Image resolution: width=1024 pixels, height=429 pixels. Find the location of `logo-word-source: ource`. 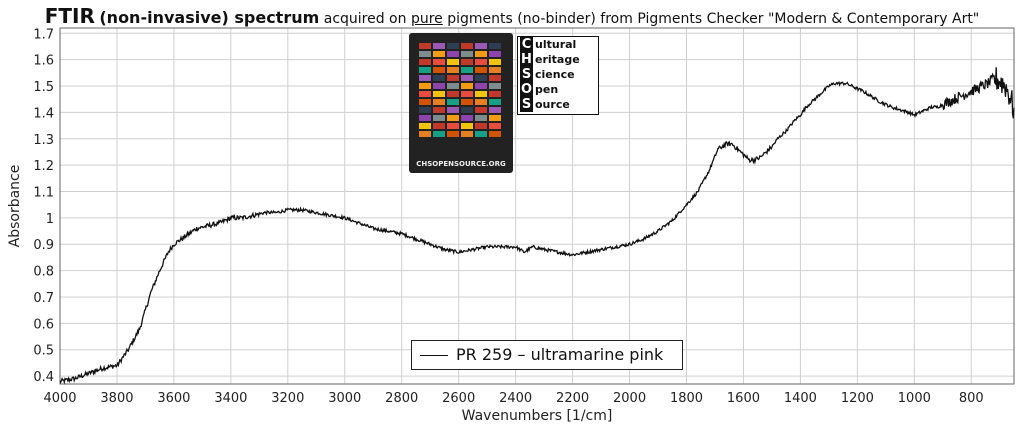

logo-word-source: ource is located at coordinates (552, 104).